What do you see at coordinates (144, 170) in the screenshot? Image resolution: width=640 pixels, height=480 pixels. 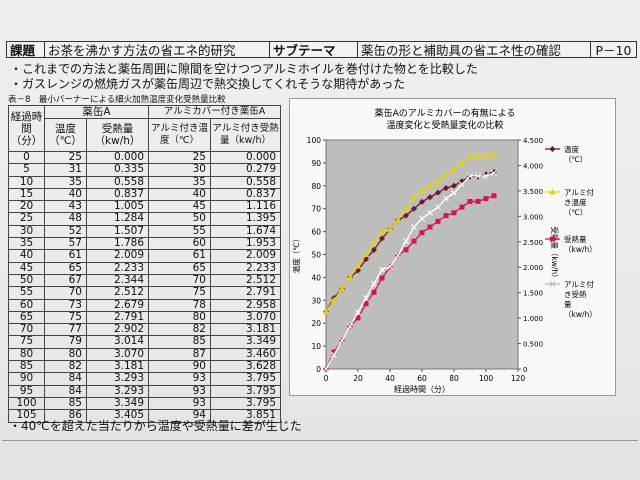 I see `table-row: 5 31 0.335 30 0.279` at bounding box center [144, 170].